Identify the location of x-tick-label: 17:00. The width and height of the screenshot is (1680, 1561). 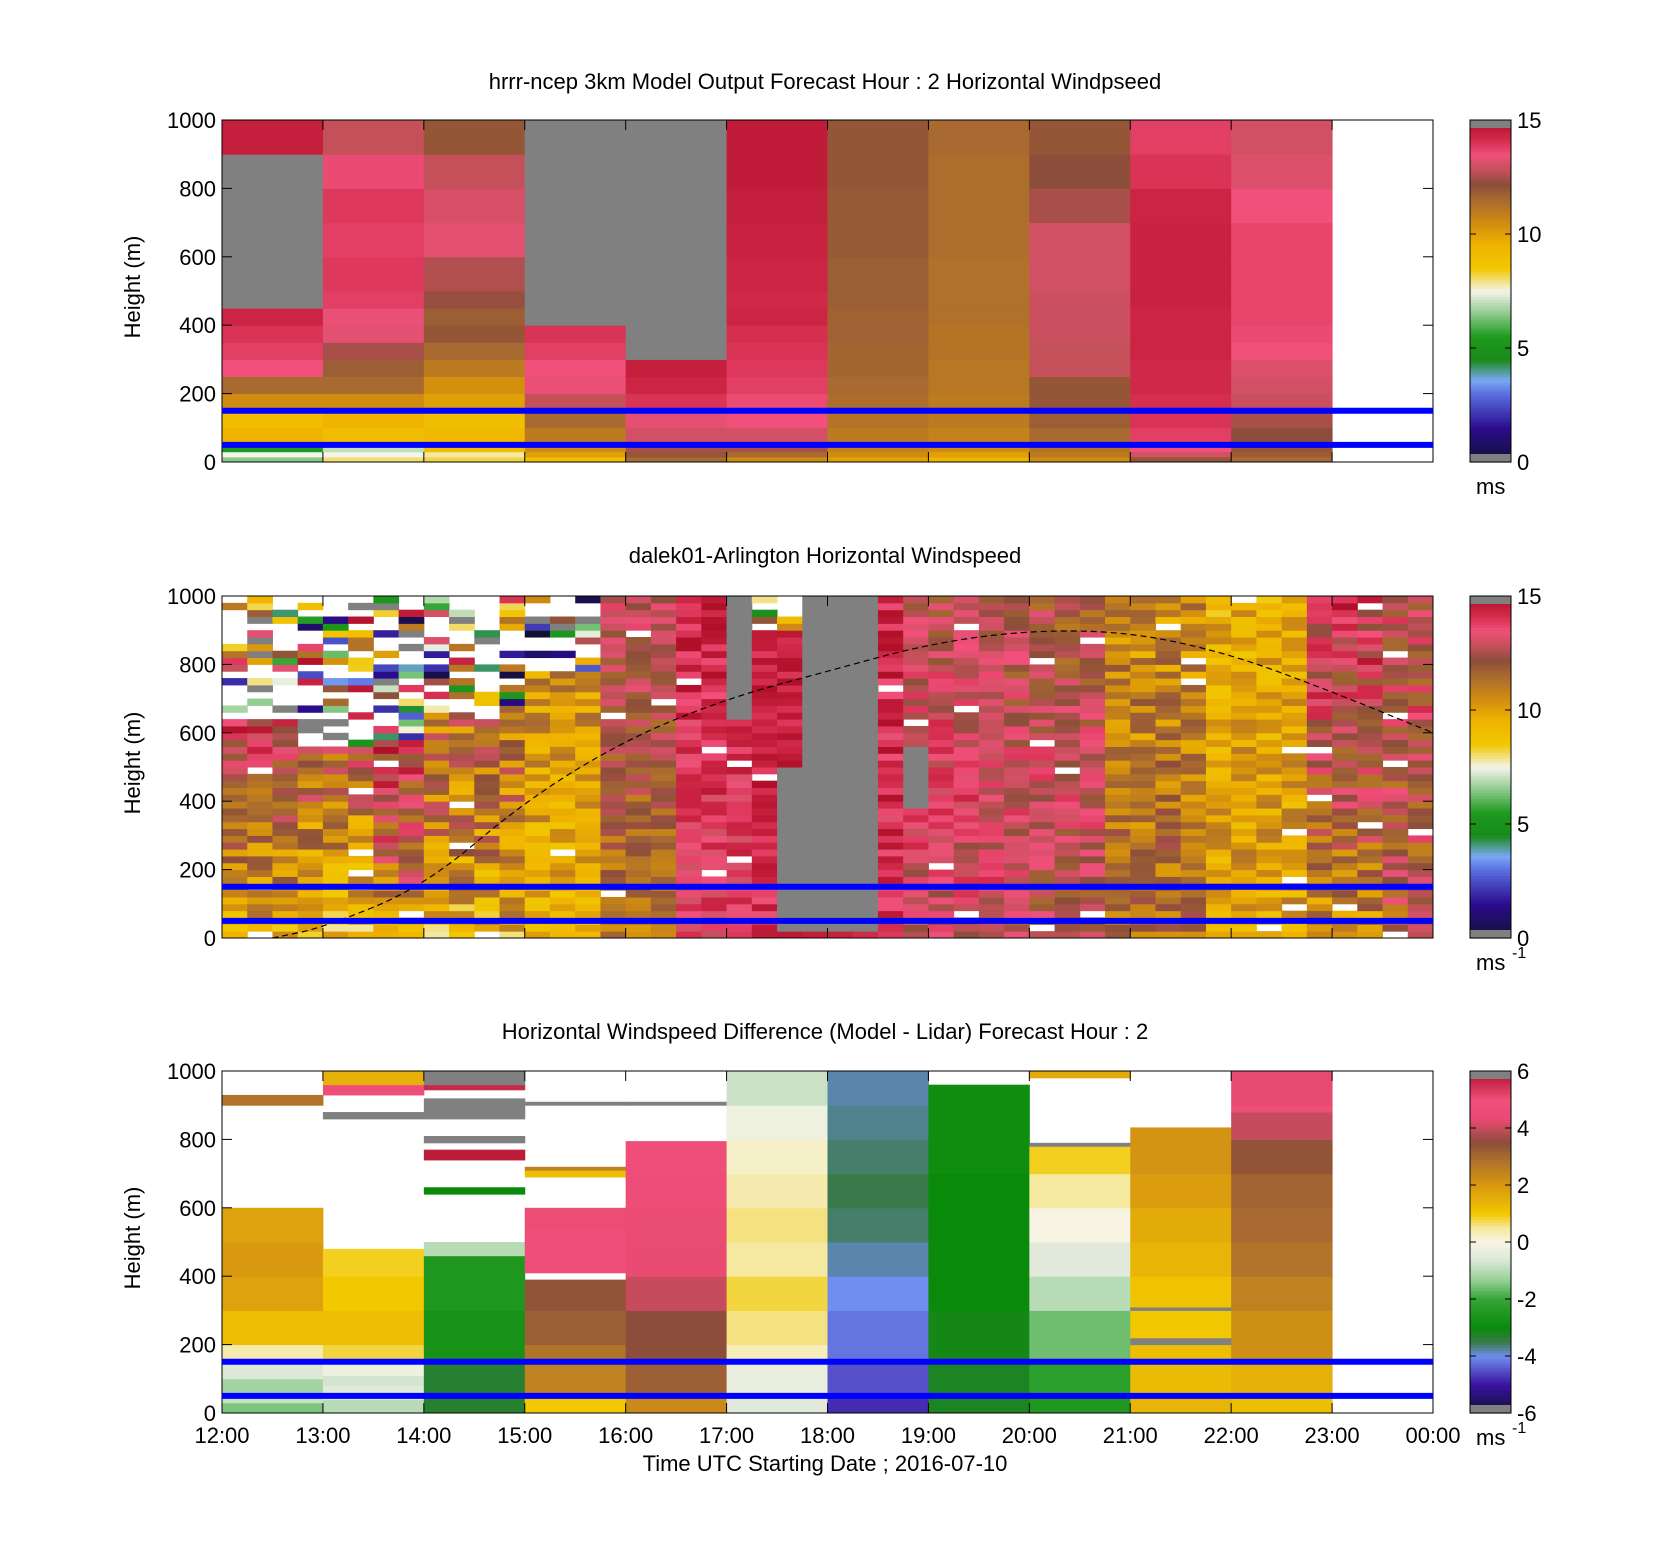
(726, 1435).